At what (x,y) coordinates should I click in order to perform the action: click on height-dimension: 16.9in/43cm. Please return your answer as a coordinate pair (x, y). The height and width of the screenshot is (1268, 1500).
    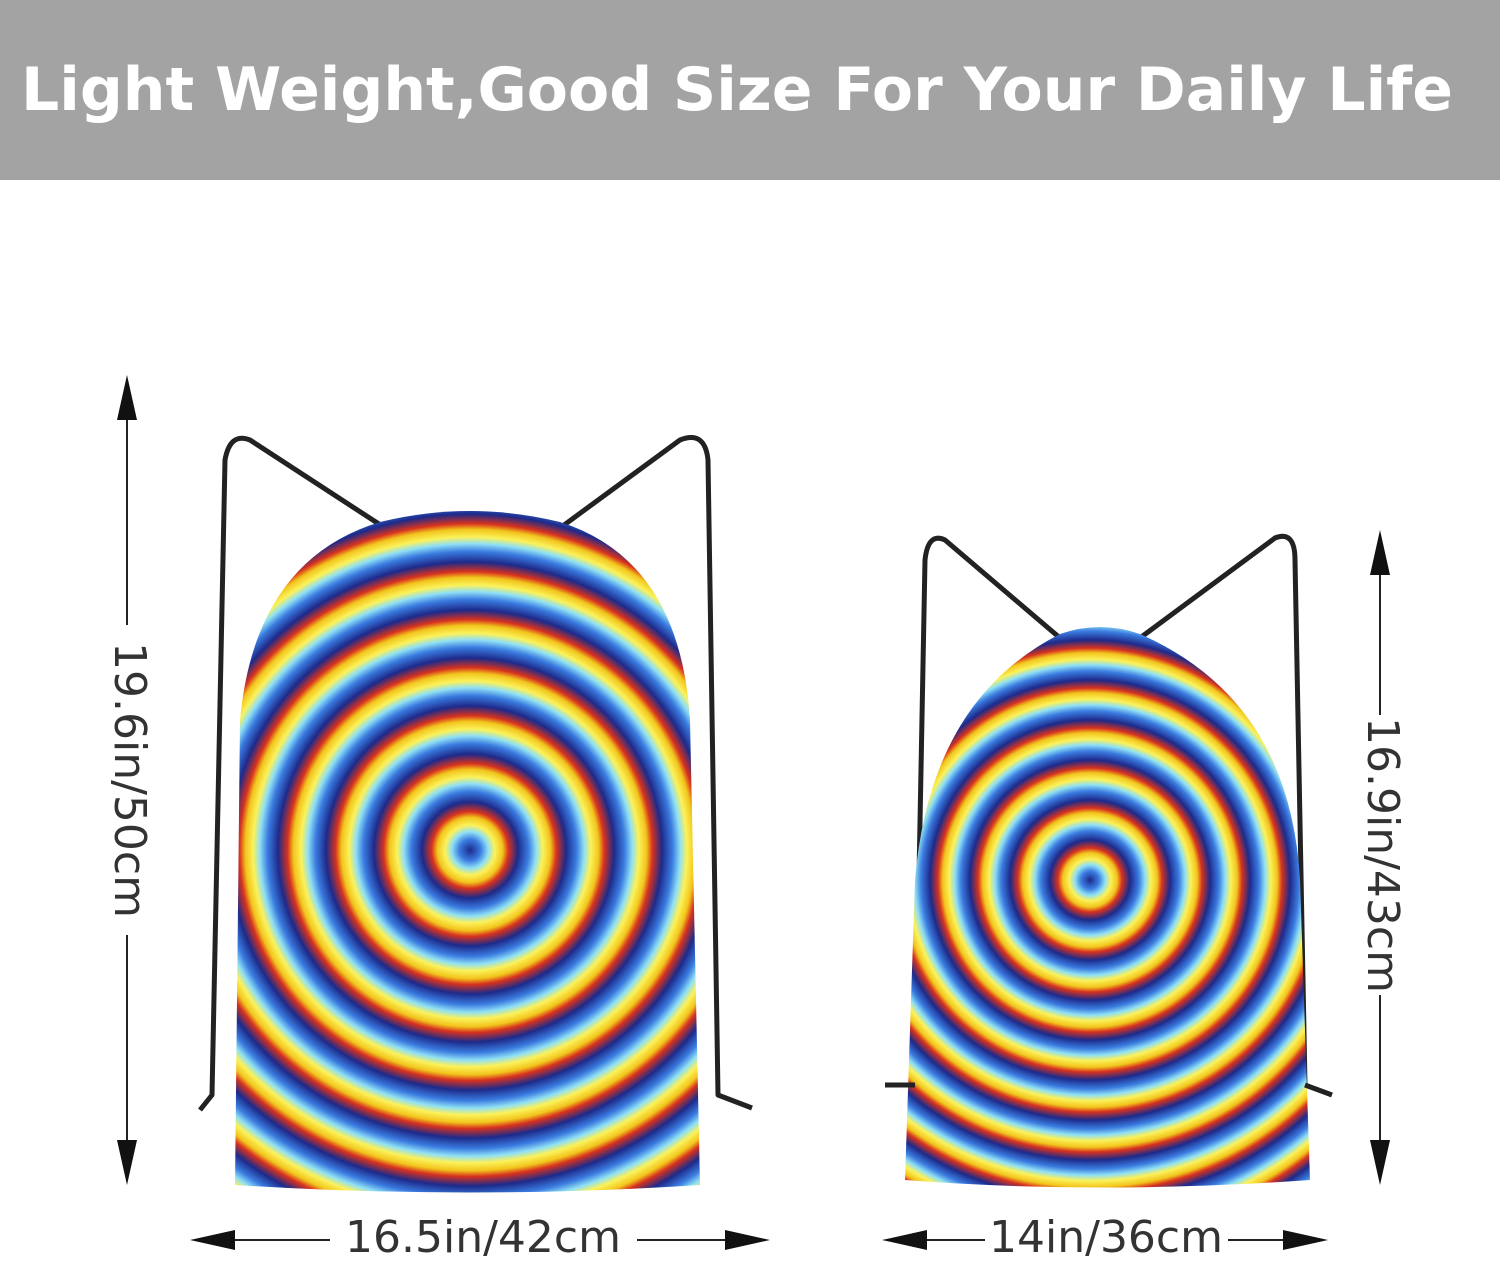
    Looking at the image, I should click on (1382, 857).